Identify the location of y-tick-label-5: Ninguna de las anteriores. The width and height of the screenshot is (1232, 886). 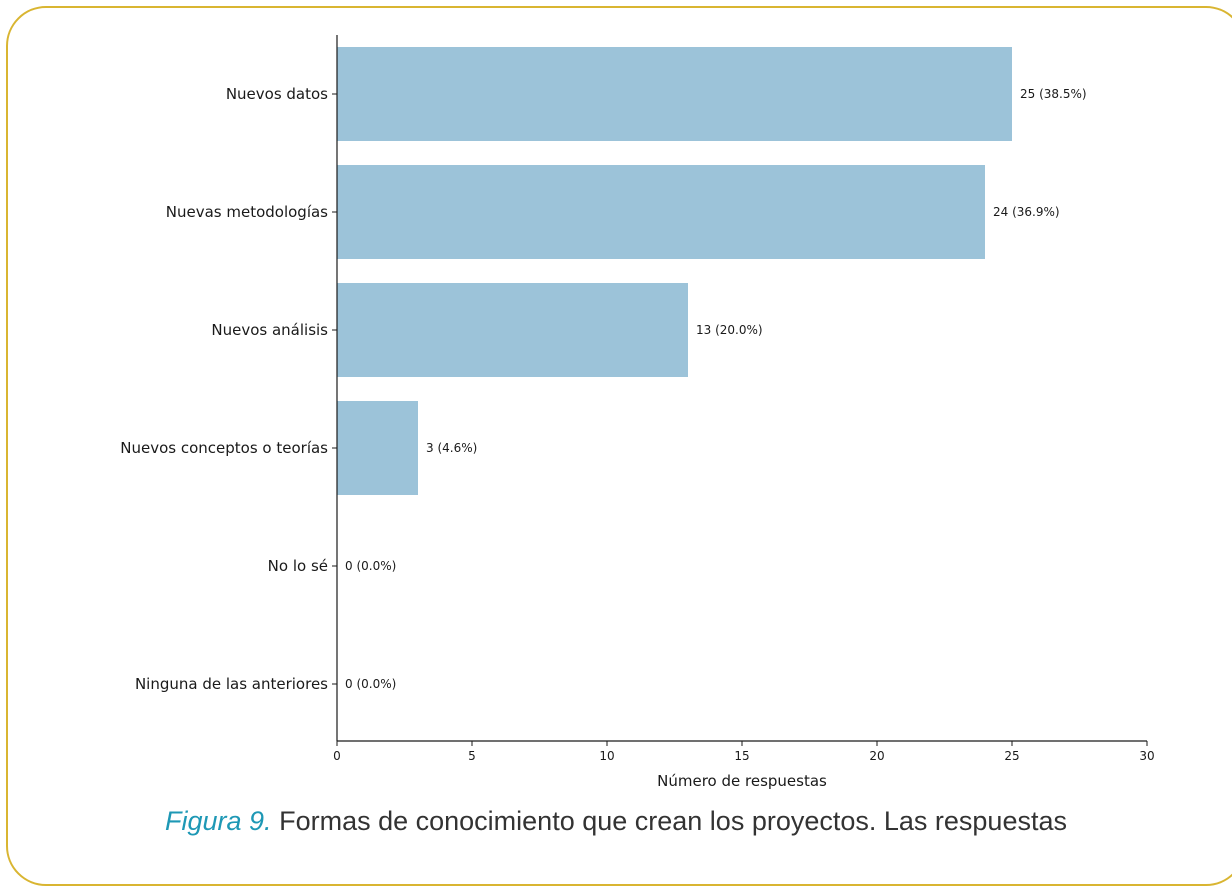
(231, 684).